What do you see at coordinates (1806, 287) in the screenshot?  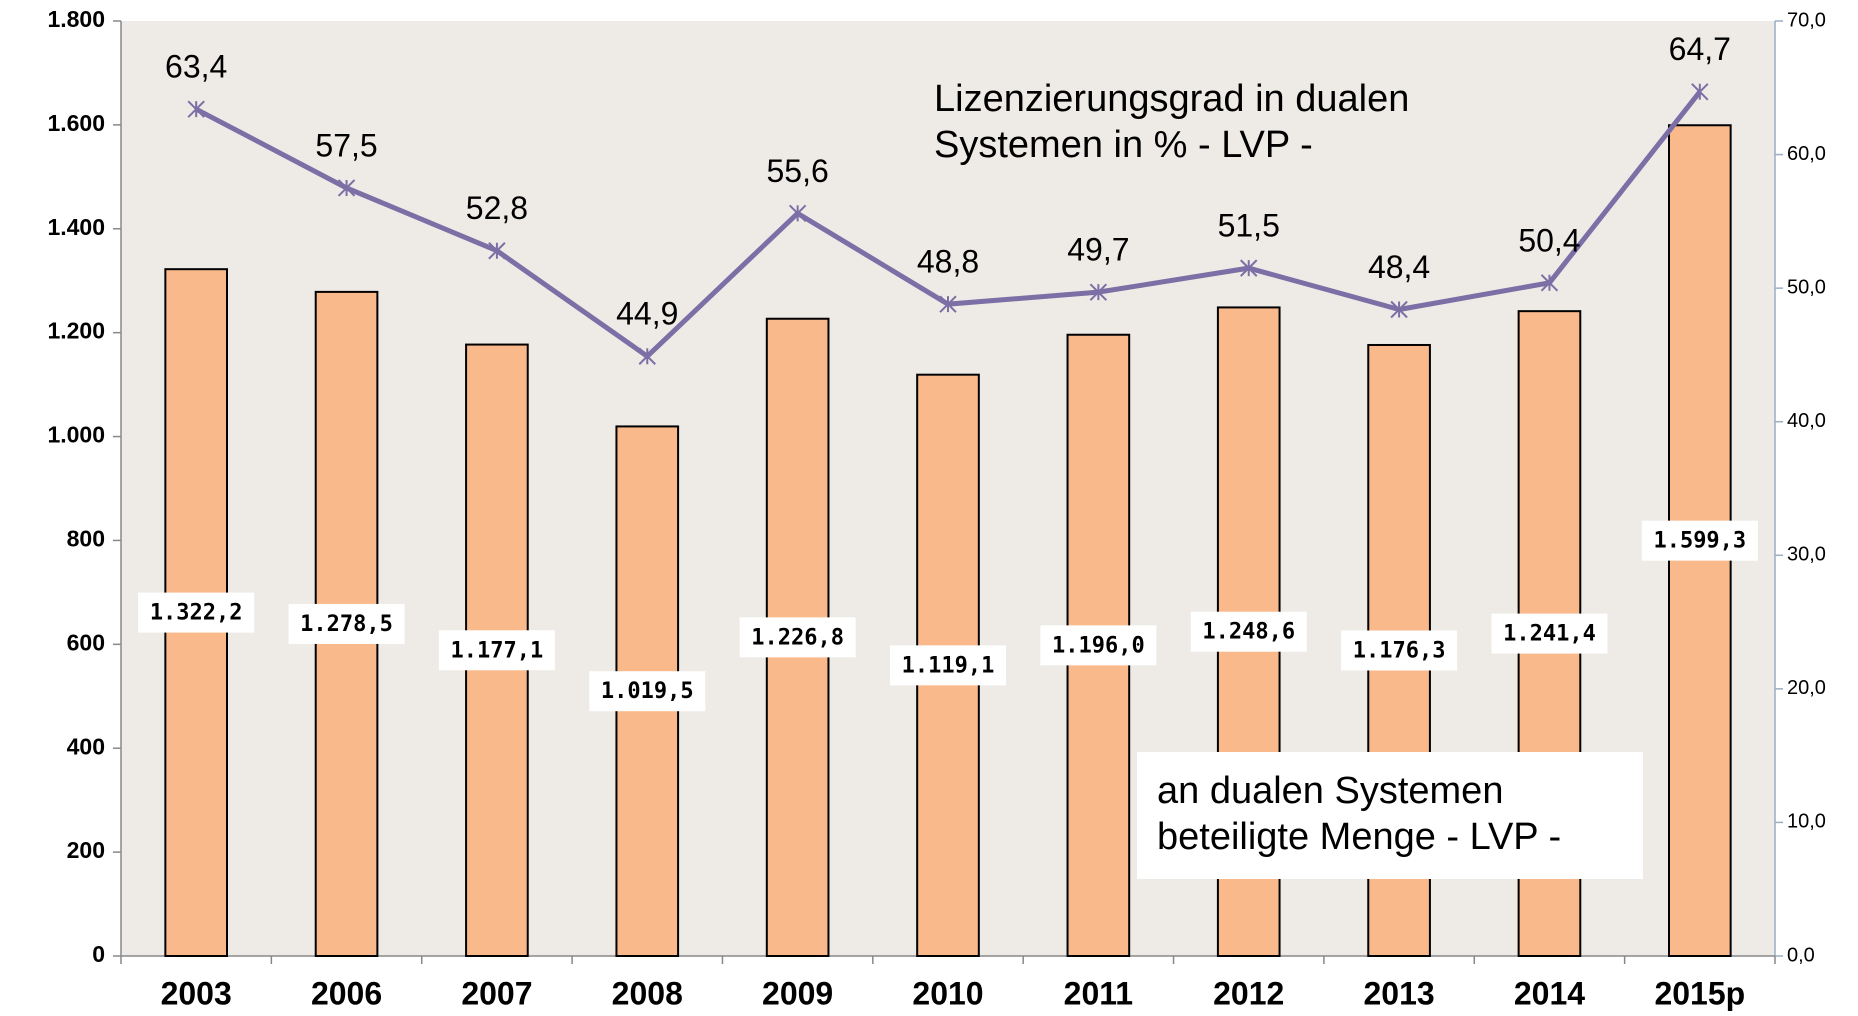 I see `y2-tick-label: 50,0` at bounding box center [1806, 287].